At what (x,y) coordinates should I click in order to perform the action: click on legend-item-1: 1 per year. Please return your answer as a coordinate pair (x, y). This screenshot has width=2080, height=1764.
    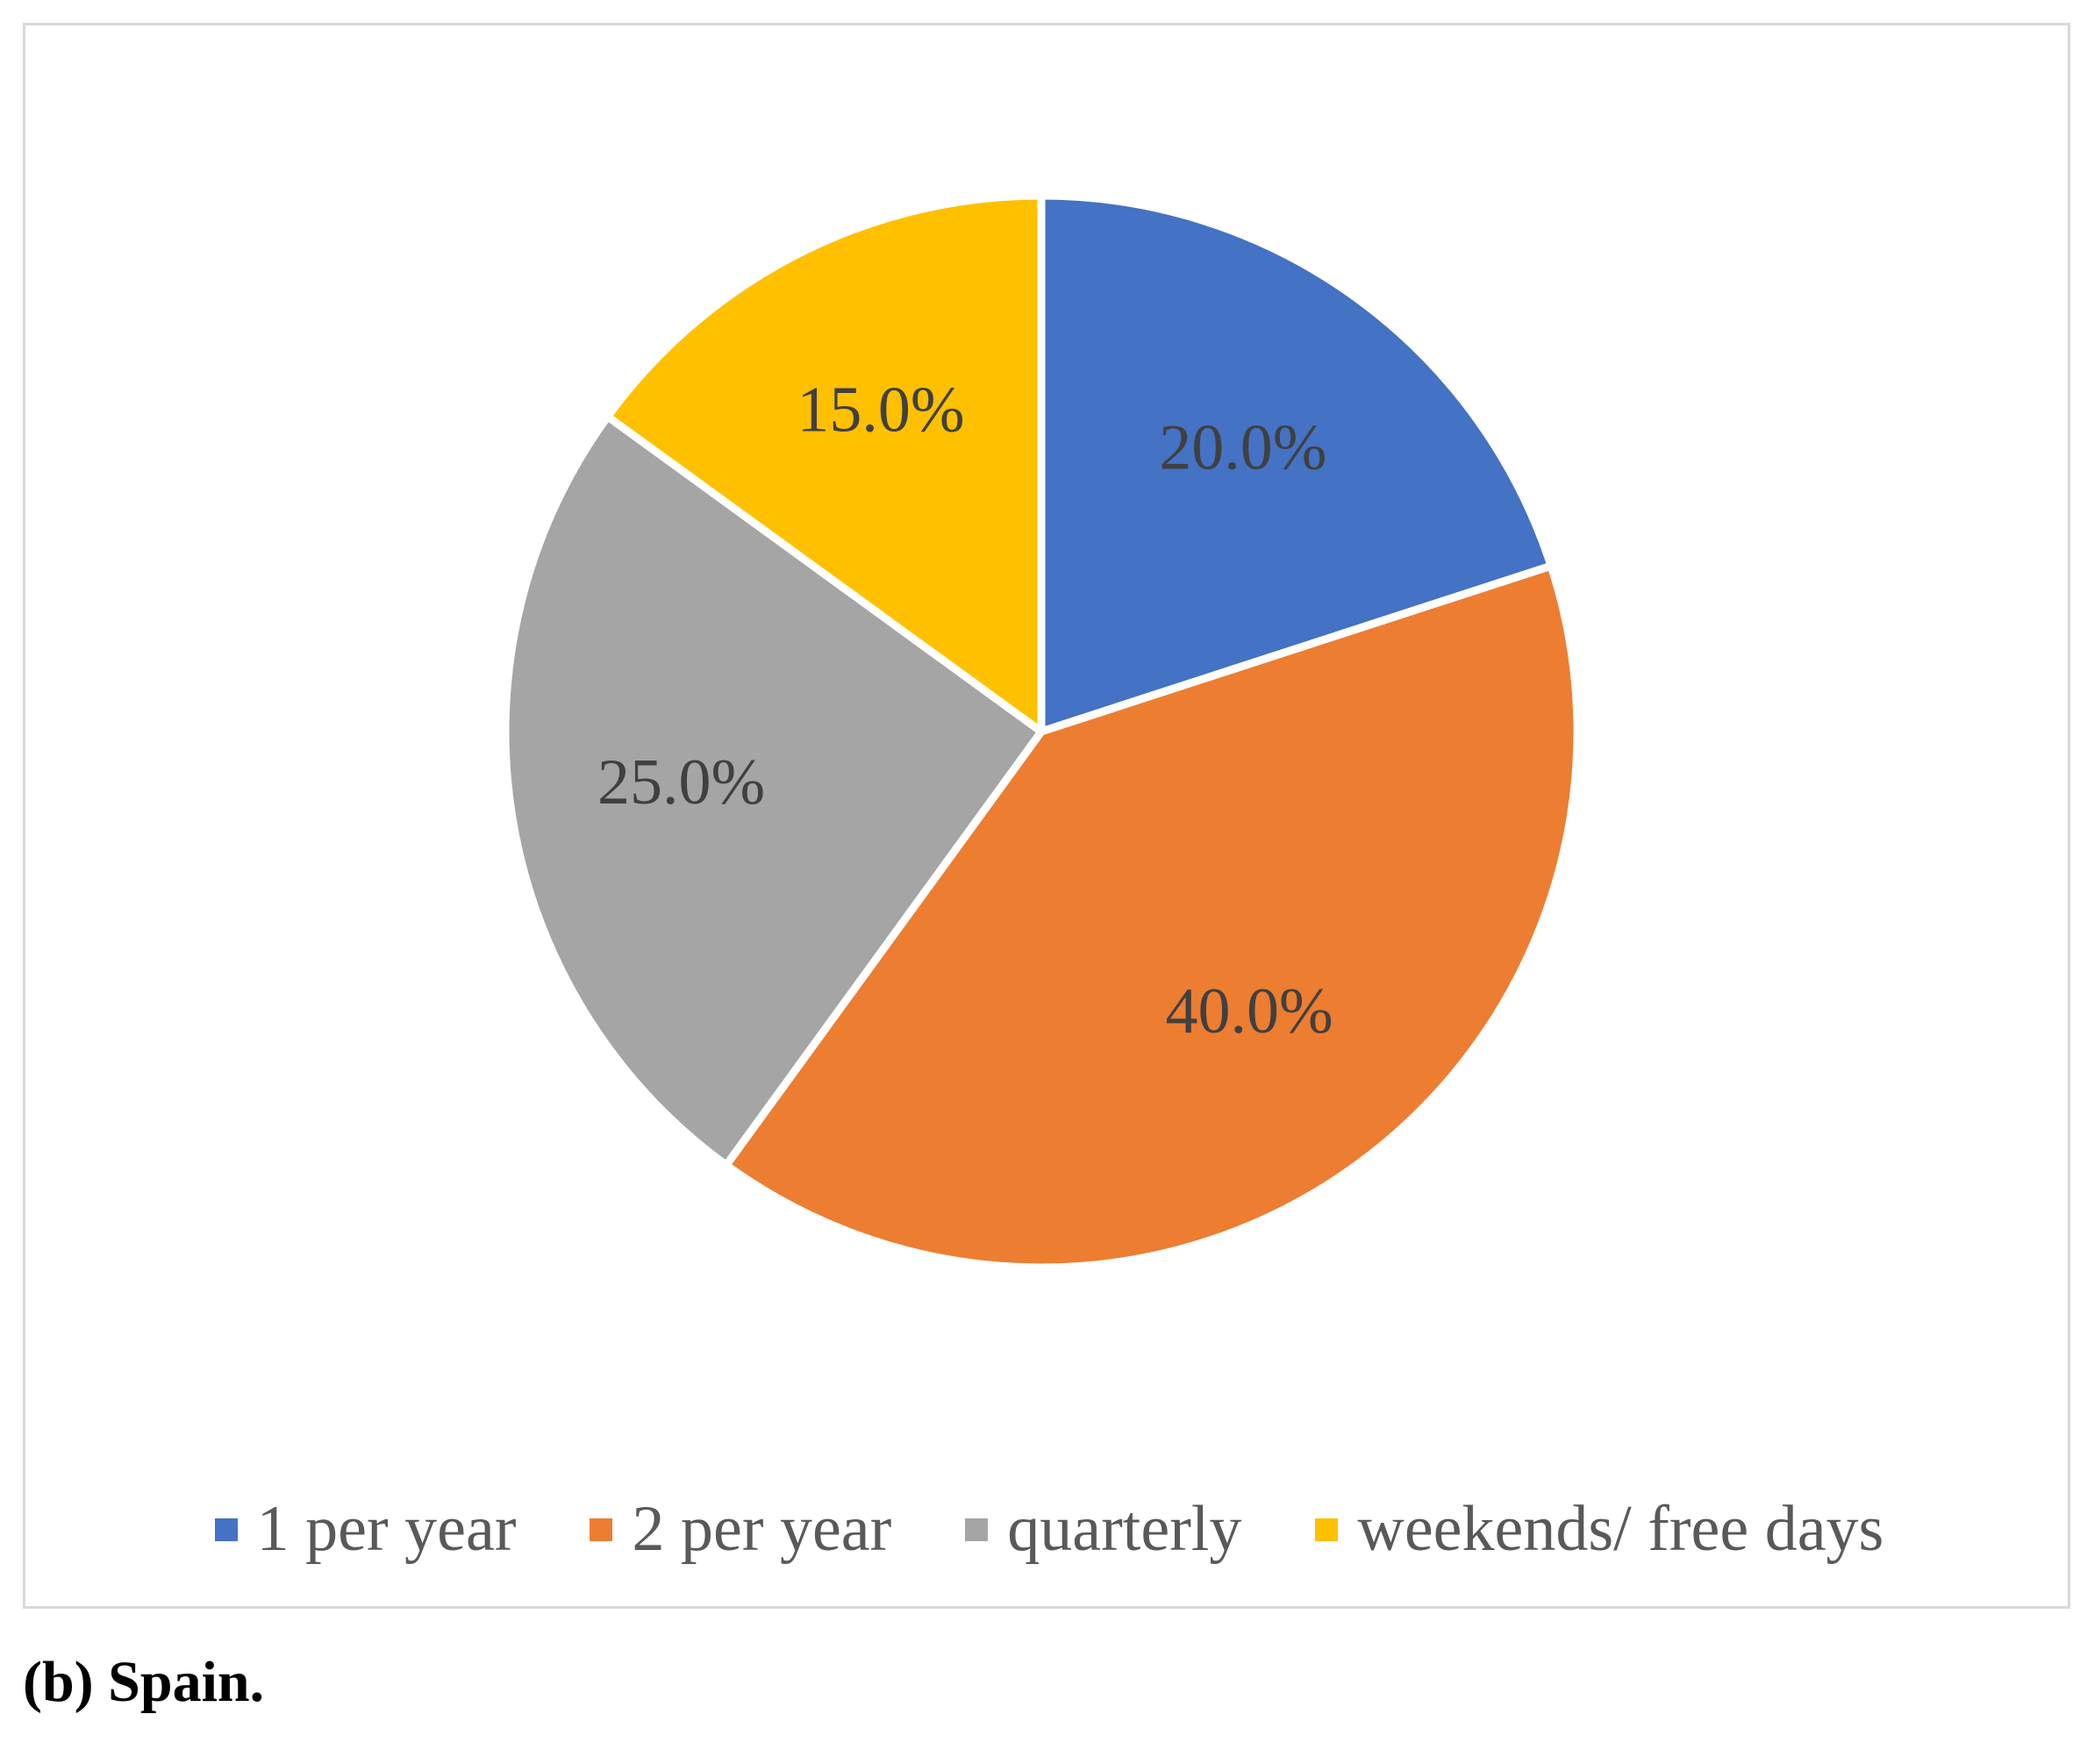
    Looking at the image, I should click on (365, 1529).